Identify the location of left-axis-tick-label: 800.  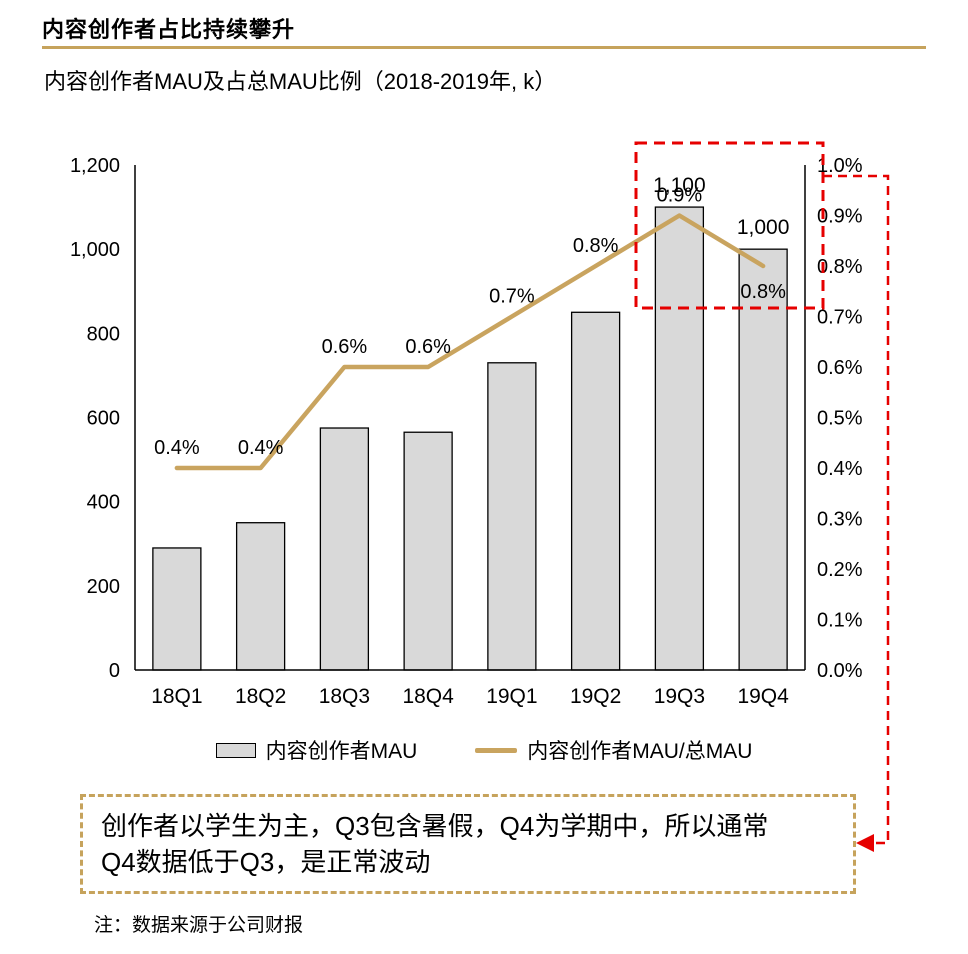
(103, 334).